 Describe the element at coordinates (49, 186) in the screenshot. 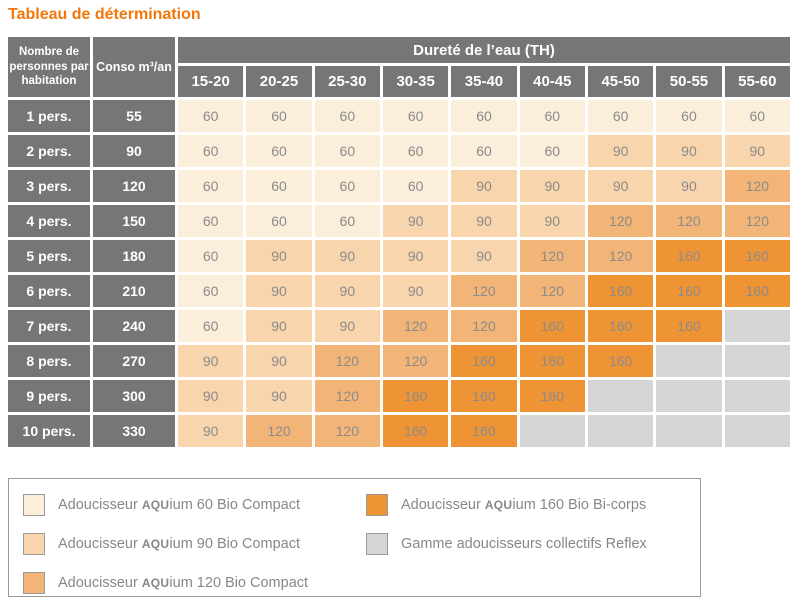

I see `persons-cell: 3 pers.` at that location.